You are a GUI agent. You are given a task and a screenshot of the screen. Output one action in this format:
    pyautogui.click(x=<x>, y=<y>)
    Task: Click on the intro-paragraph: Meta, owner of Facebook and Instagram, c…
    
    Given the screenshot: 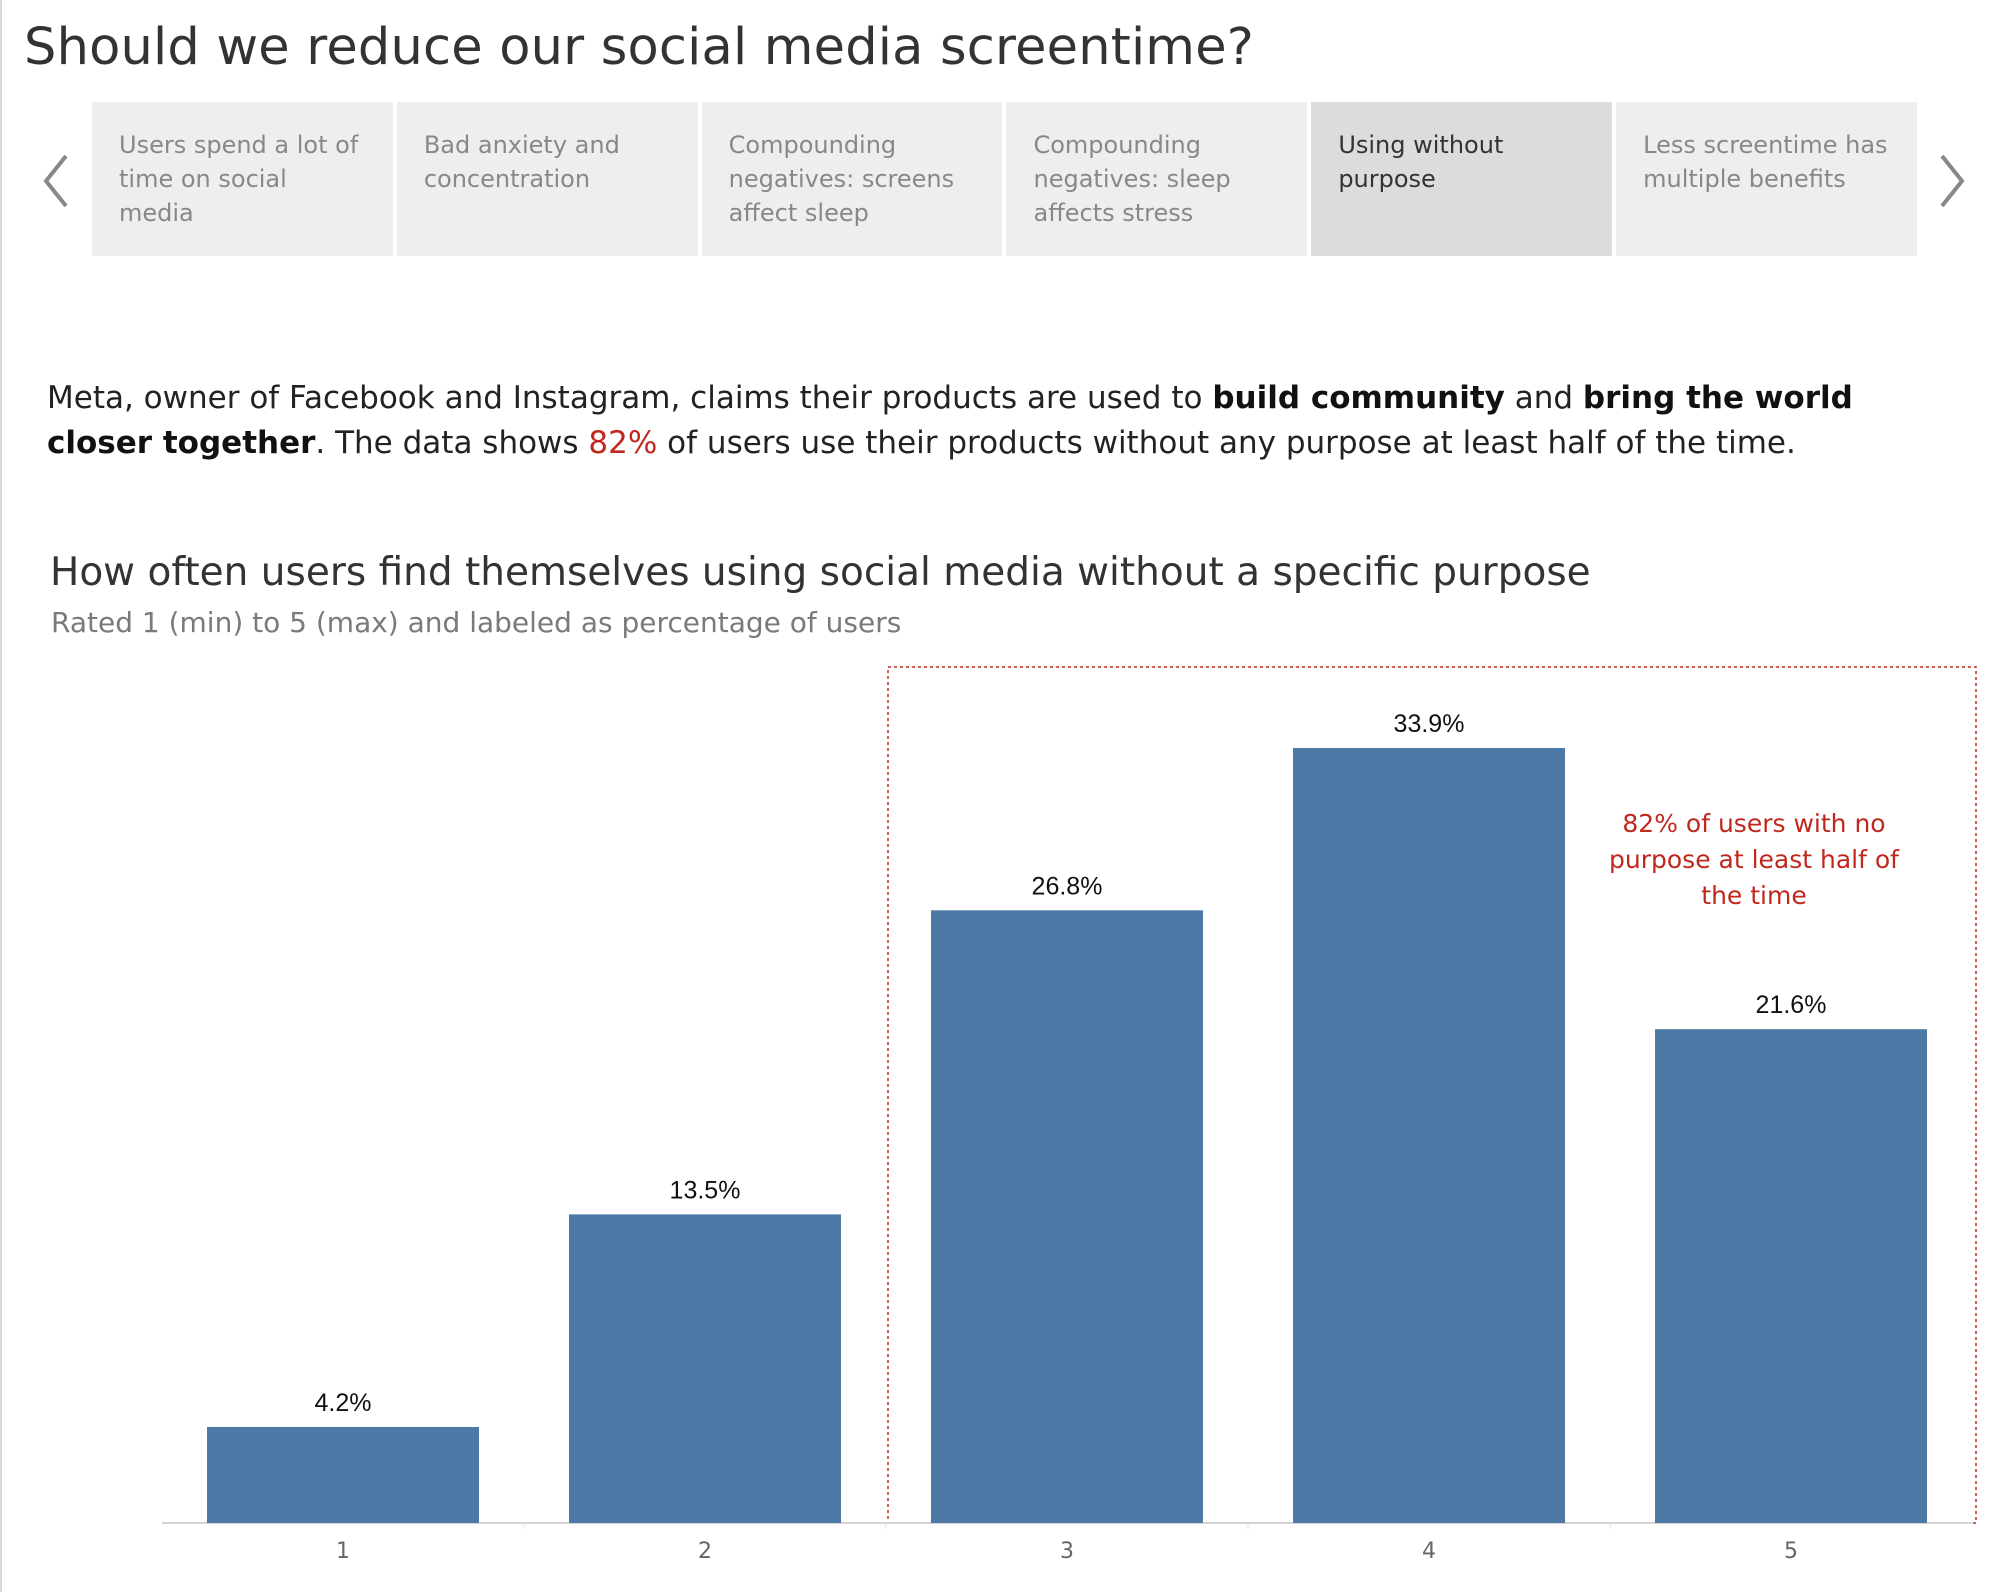 What is the action you would take?
    pyautogui.click(x=987, y=421)
    